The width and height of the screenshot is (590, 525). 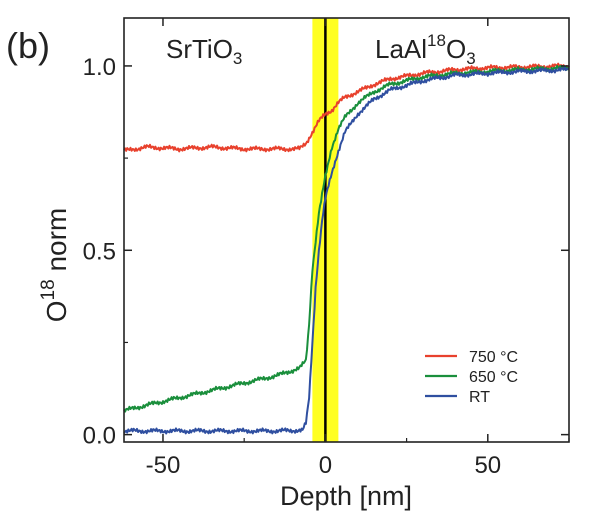 I want to click on region-right-pre: LaAl, so click(x=401, y=49).